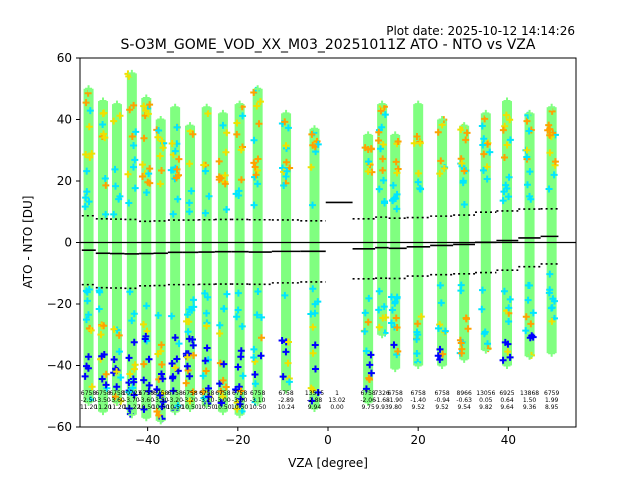  Describe the element at coordinates (328, 245) in the screenshot. I see `statistics-lines` at that location.